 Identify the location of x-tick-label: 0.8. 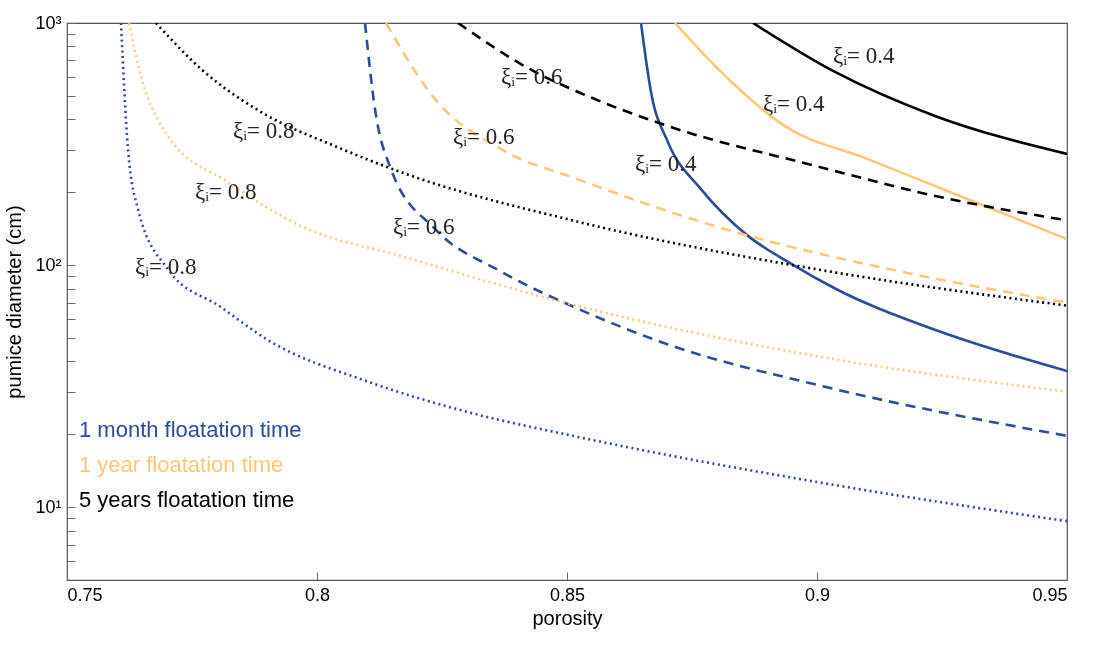
(317, 594).